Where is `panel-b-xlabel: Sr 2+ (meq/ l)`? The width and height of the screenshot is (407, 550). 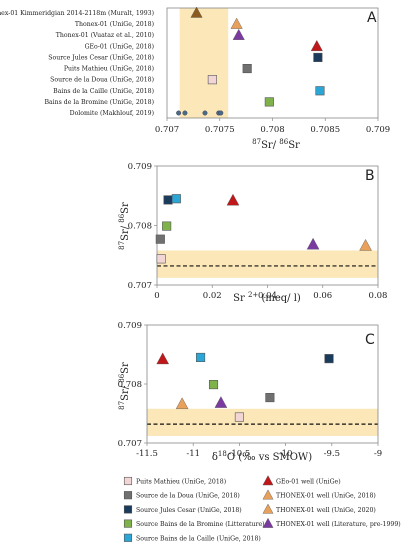
panel-b-xlabel: Sr 2+ (meq/ l) is located at coordinates (267, 297).